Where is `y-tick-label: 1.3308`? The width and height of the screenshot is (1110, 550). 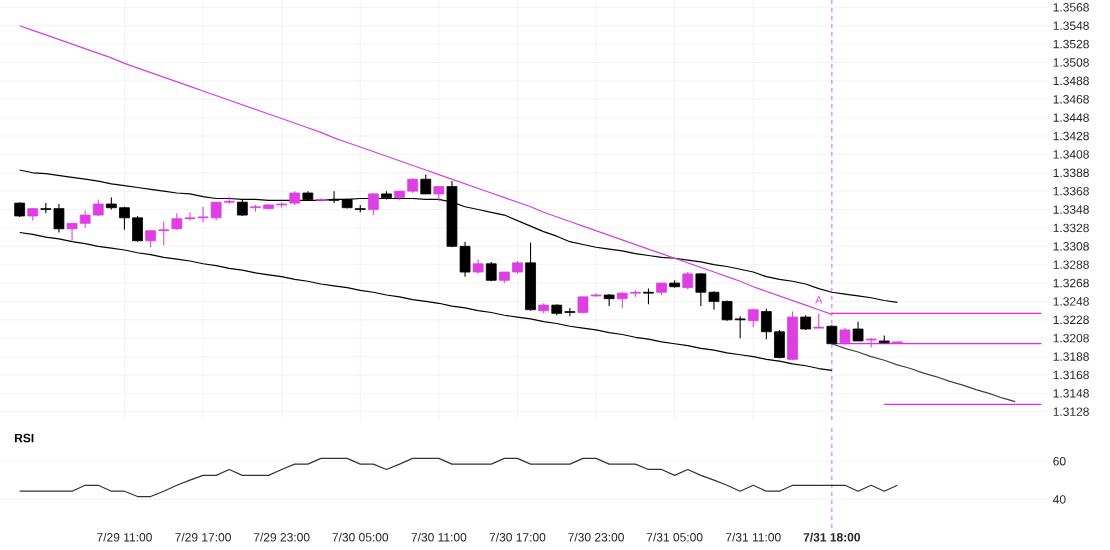
y-tick-label: 1.3308 is located at coordinates (1071, 246).